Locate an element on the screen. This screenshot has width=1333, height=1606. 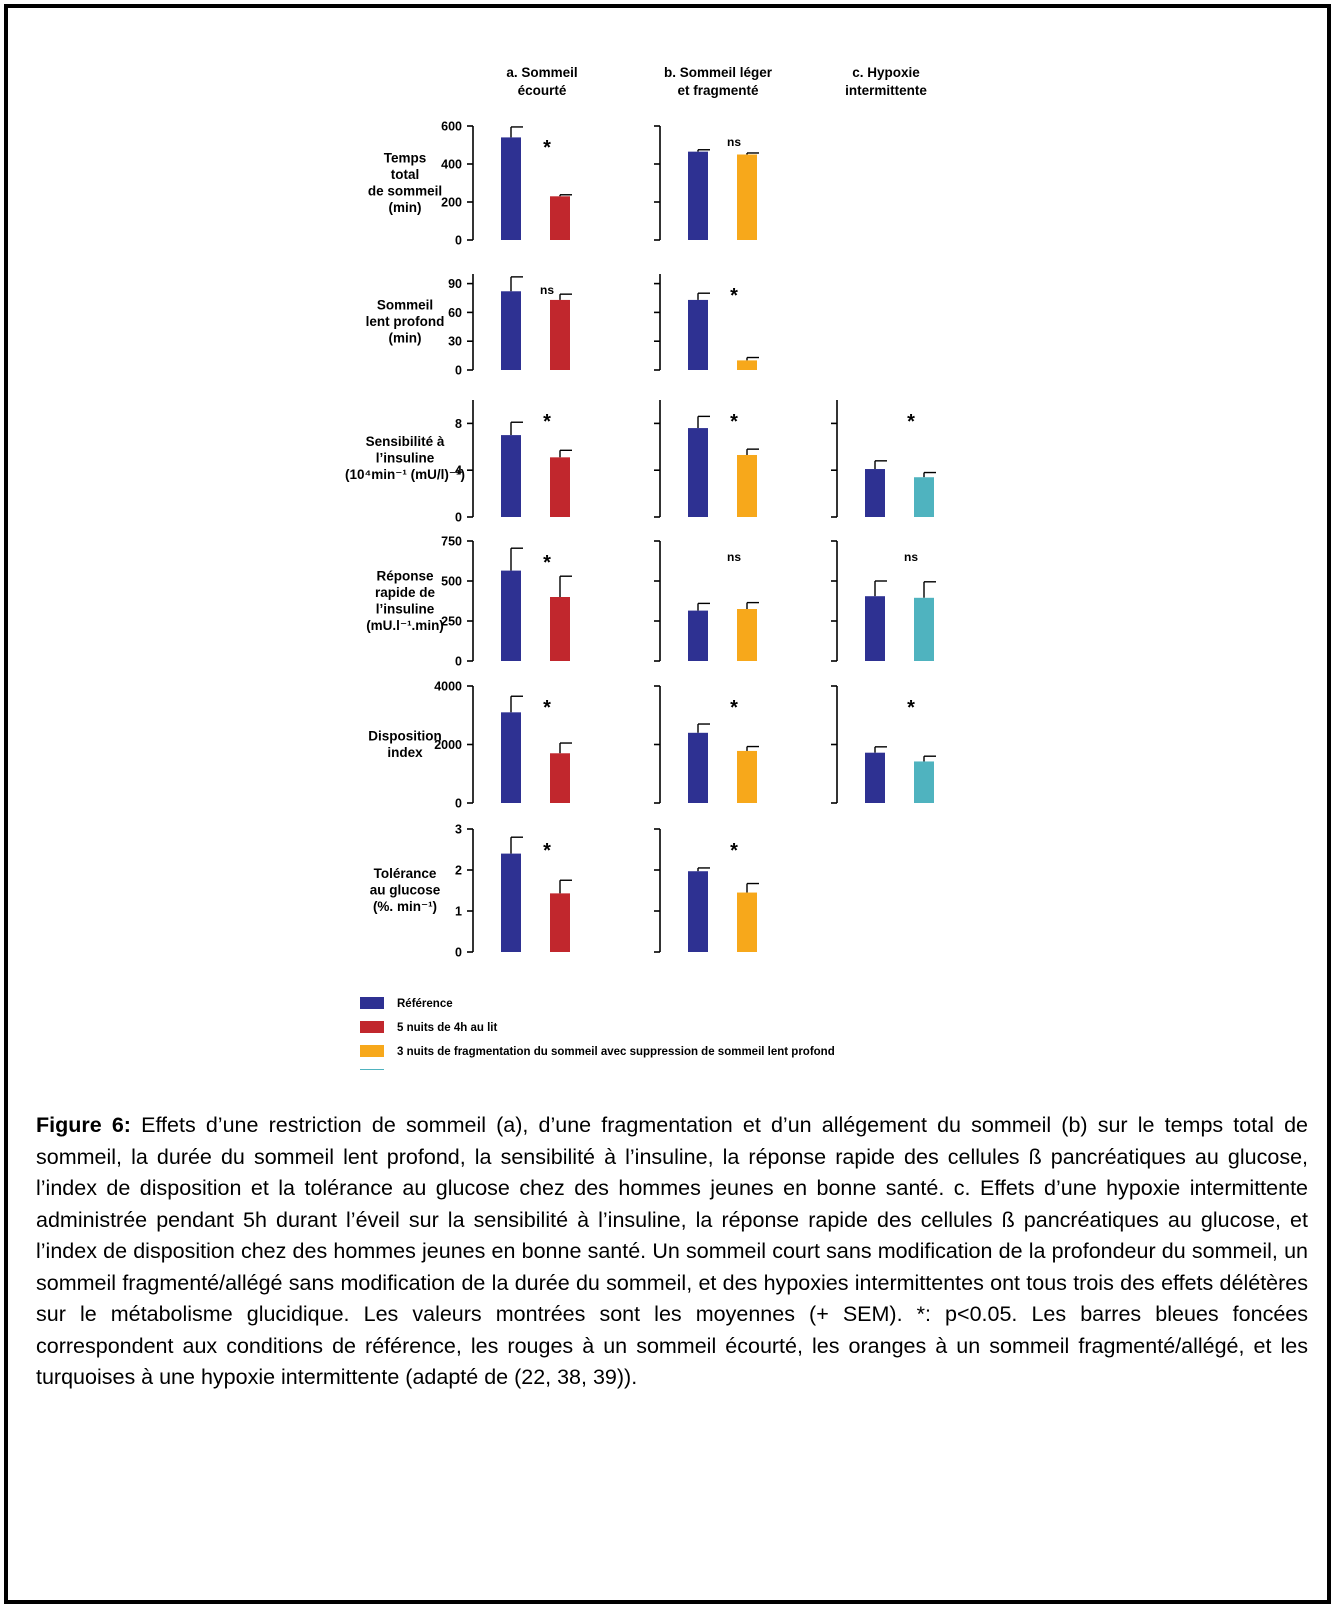
row-label: Temps is located at coordinates (405, 157).